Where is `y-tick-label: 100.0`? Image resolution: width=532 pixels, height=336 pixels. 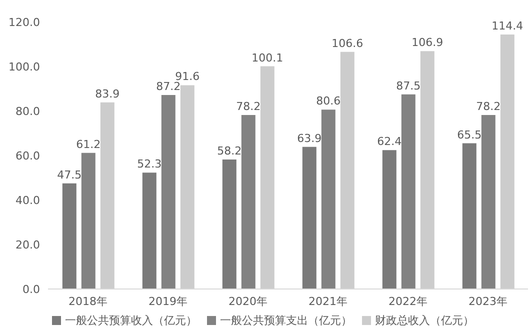 y-tick-label: 100.0 is located at coordinates (24, 67).